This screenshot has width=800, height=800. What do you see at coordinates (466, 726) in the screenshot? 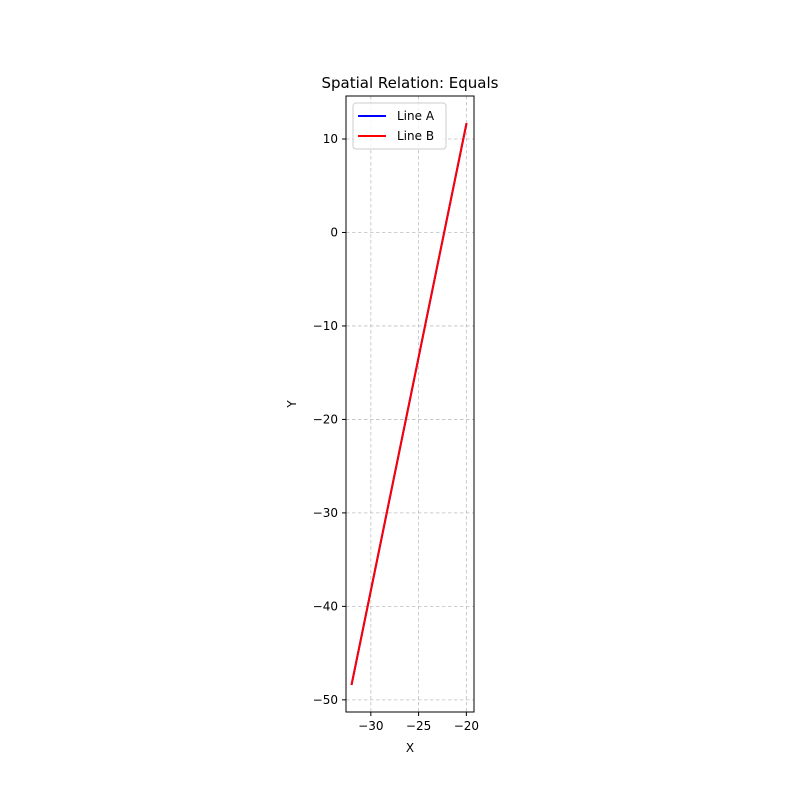
I see `x-tick-label: −20` at bounding box center [466, 726].